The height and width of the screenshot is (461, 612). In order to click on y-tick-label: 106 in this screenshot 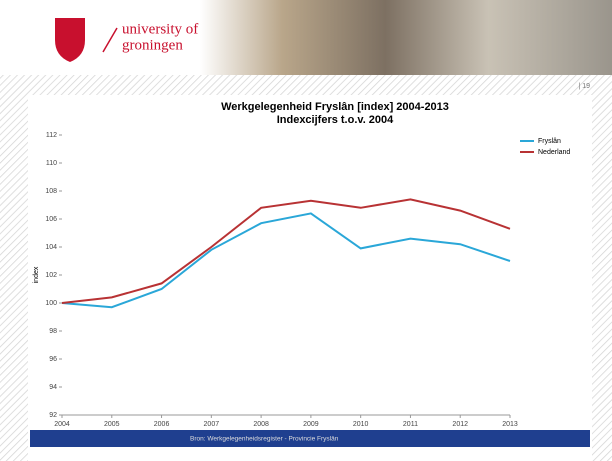, I will do `click(51, 219)`.